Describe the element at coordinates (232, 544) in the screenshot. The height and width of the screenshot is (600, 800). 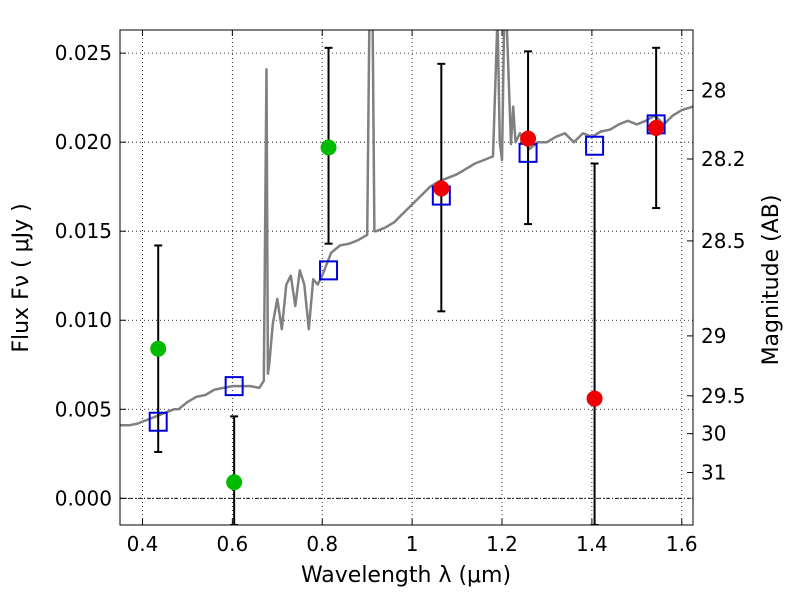
I see `x-tick-label: 0.6` at that location.